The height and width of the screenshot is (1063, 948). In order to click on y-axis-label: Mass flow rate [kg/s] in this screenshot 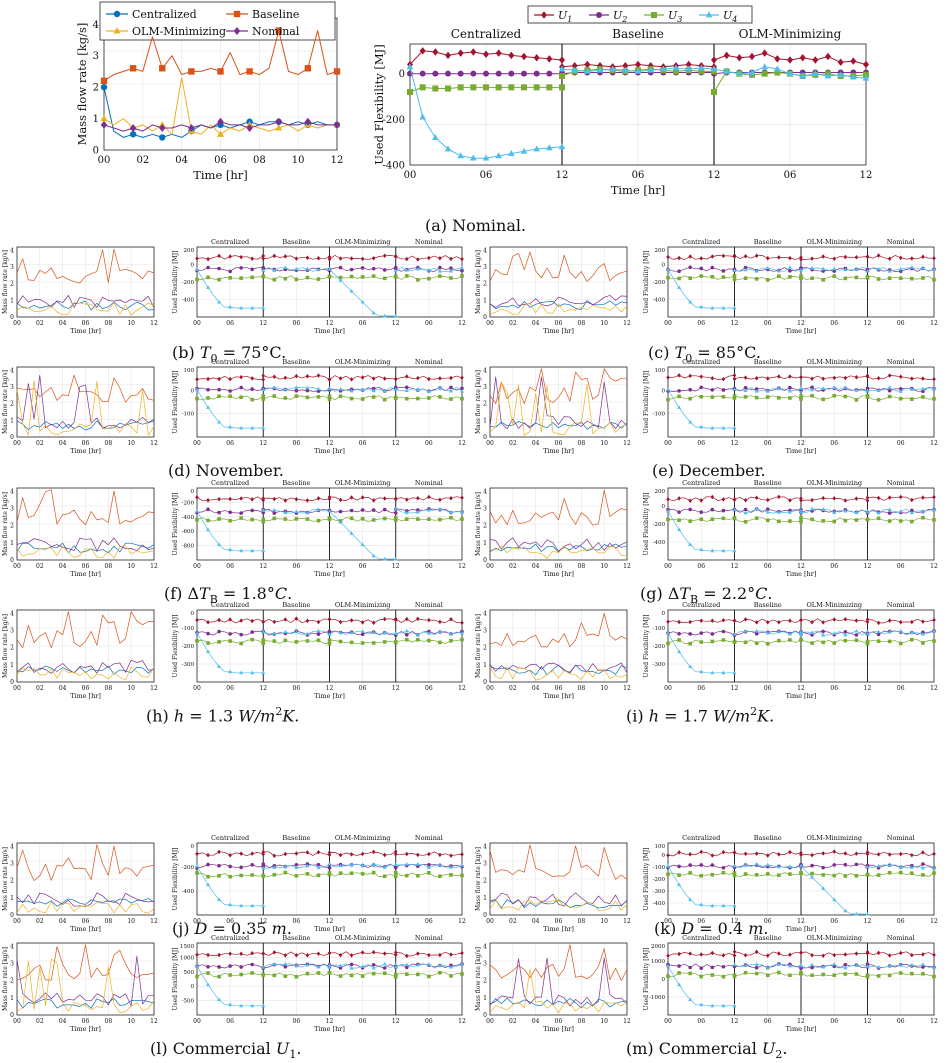, I will do `click(5, 282)`.